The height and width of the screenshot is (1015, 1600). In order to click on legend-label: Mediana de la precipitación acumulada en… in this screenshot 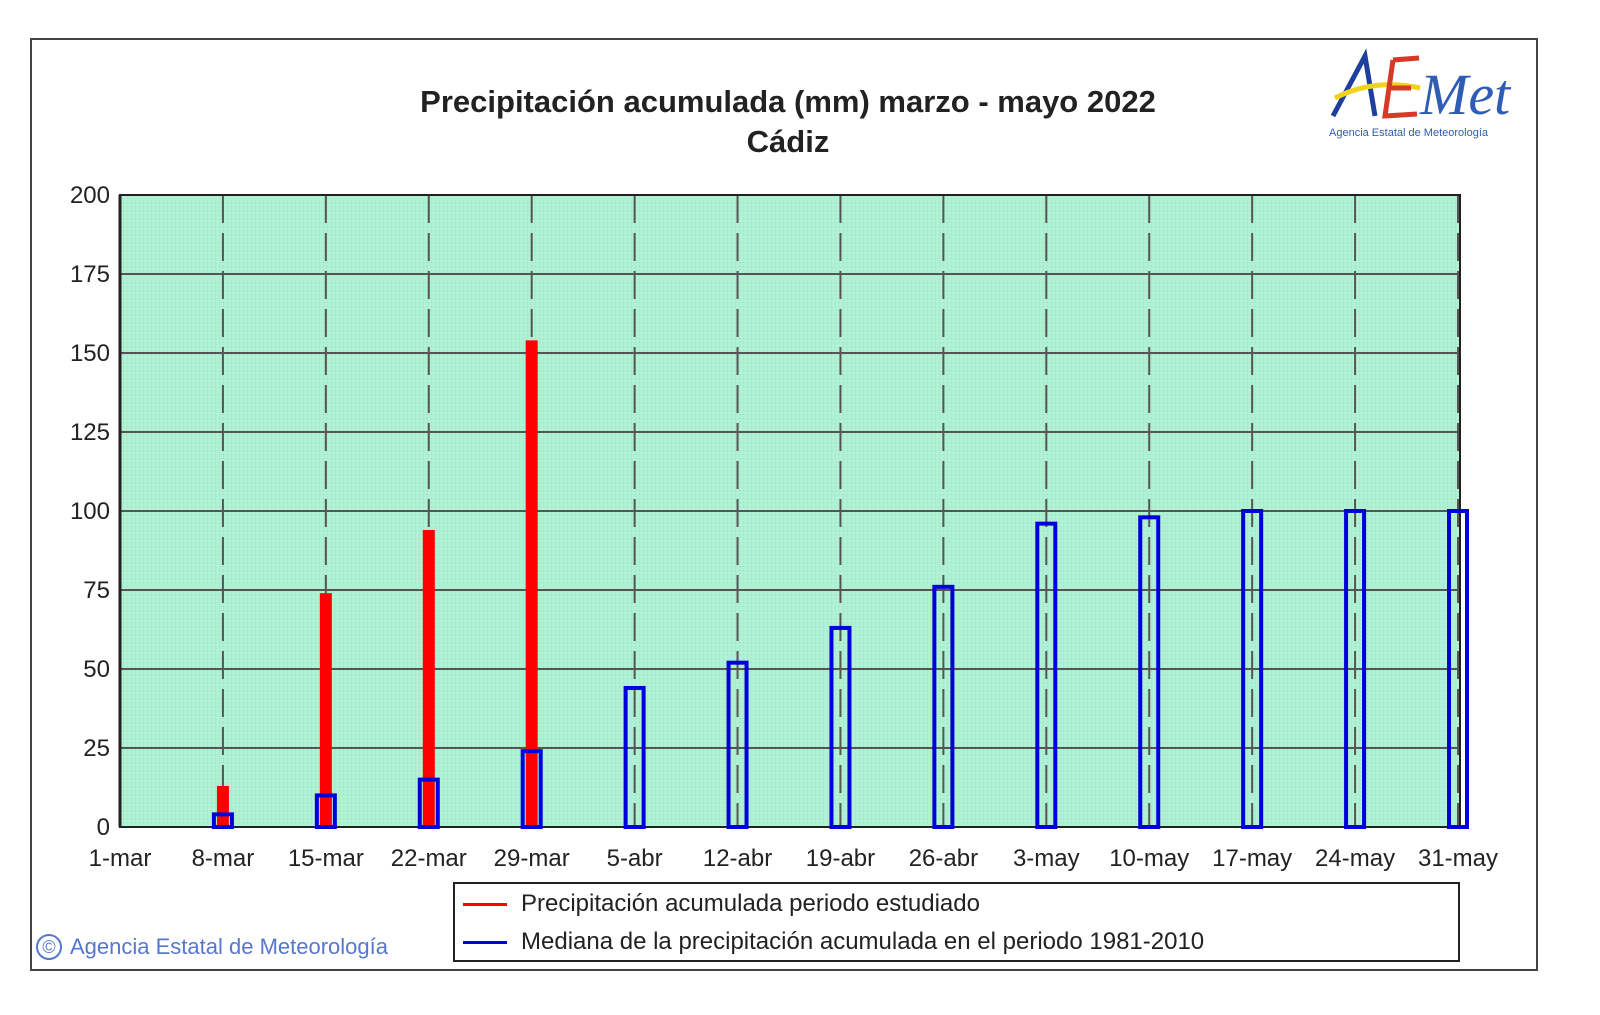, I will do `click(863, 941)`.